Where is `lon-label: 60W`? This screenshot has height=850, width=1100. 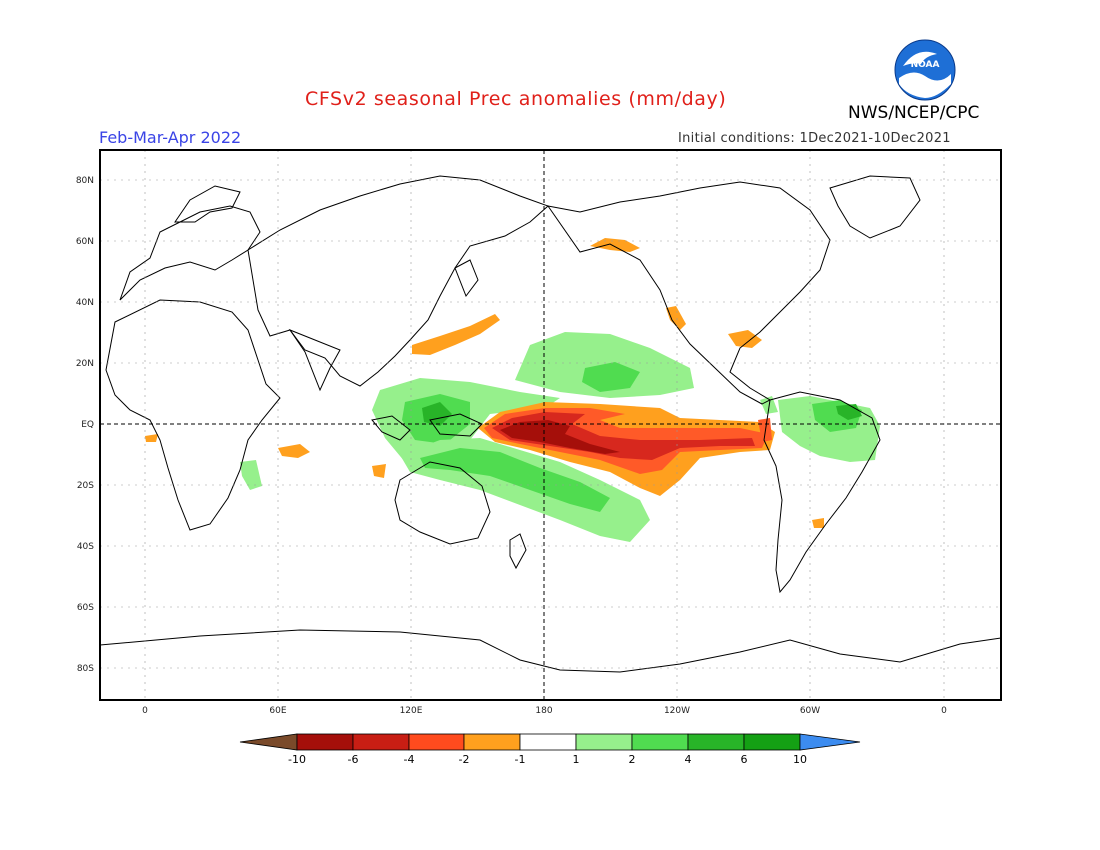
lon-label: 60W is located at coordinates (810, 711).